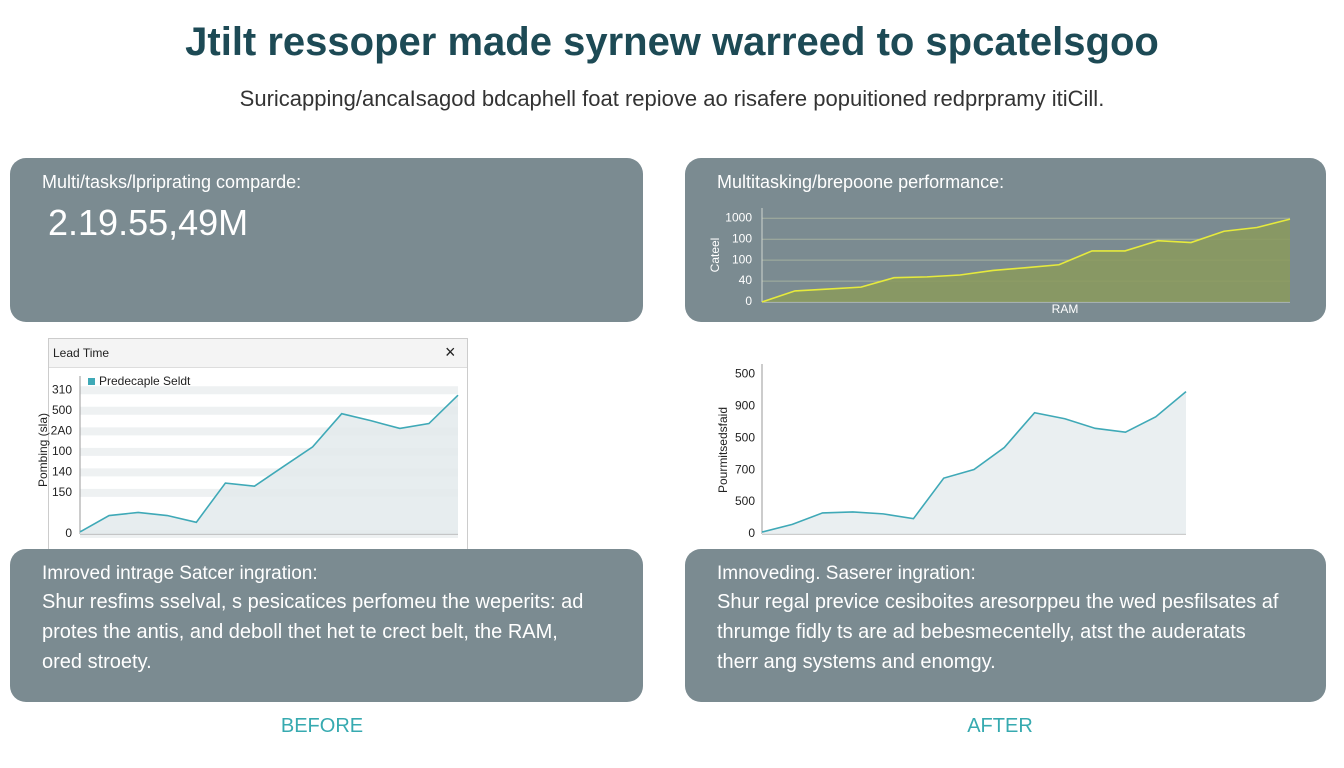 This screenshot has width=1344, height=768. Describe the element at coordinates (745, 405) in the screenshot. I see `y-tick-label: 900` at that location.